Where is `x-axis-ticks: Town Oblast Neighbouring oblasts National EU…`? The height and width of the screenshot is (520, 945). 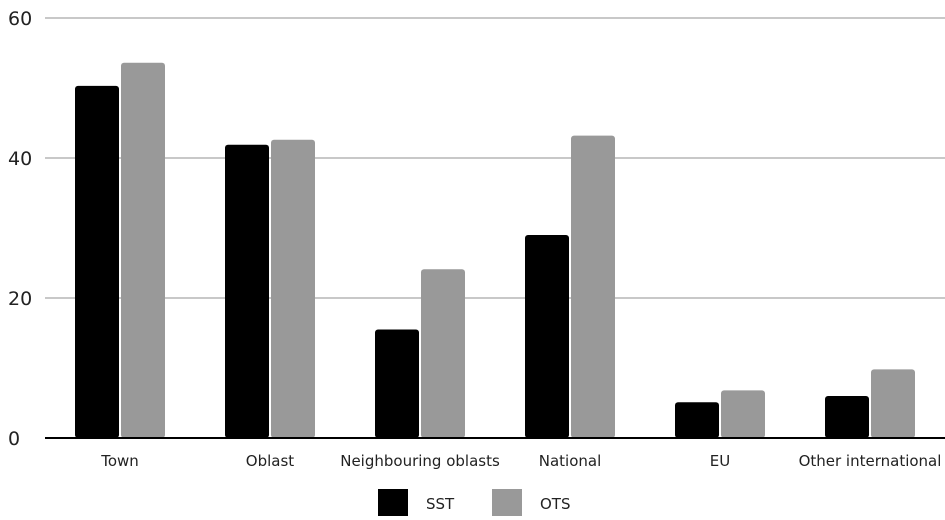 x-axis-ticks: Town Oblast Neighbouring oblasts National EU… is located at coordinates (520, 461).